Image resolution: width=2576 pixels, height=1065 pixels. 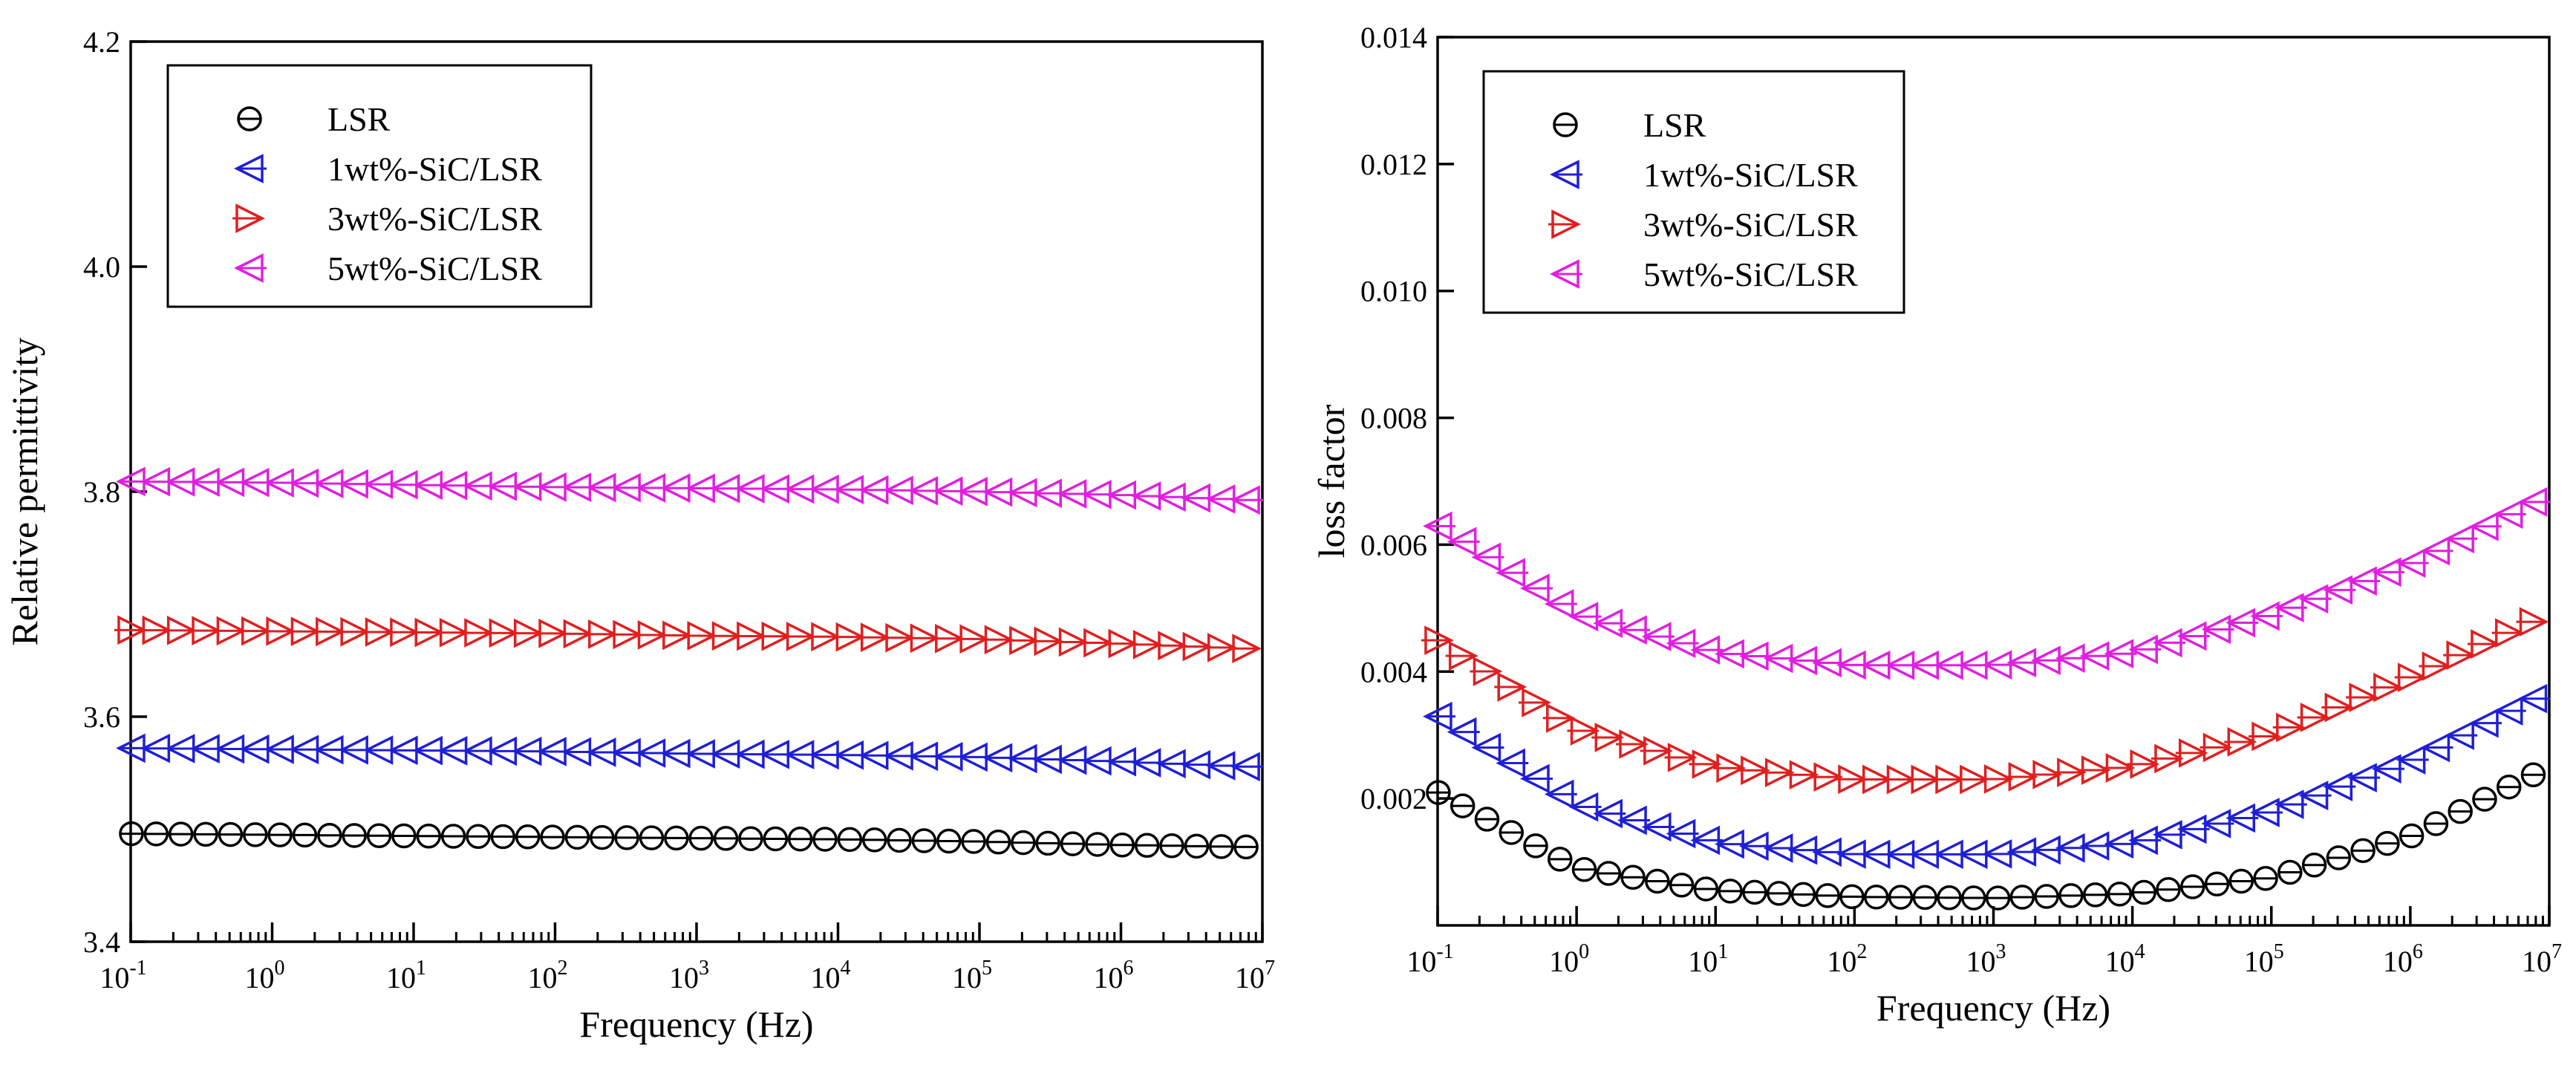 I want to click on y-tick-label: 3.4, so click(x=101, y=942).